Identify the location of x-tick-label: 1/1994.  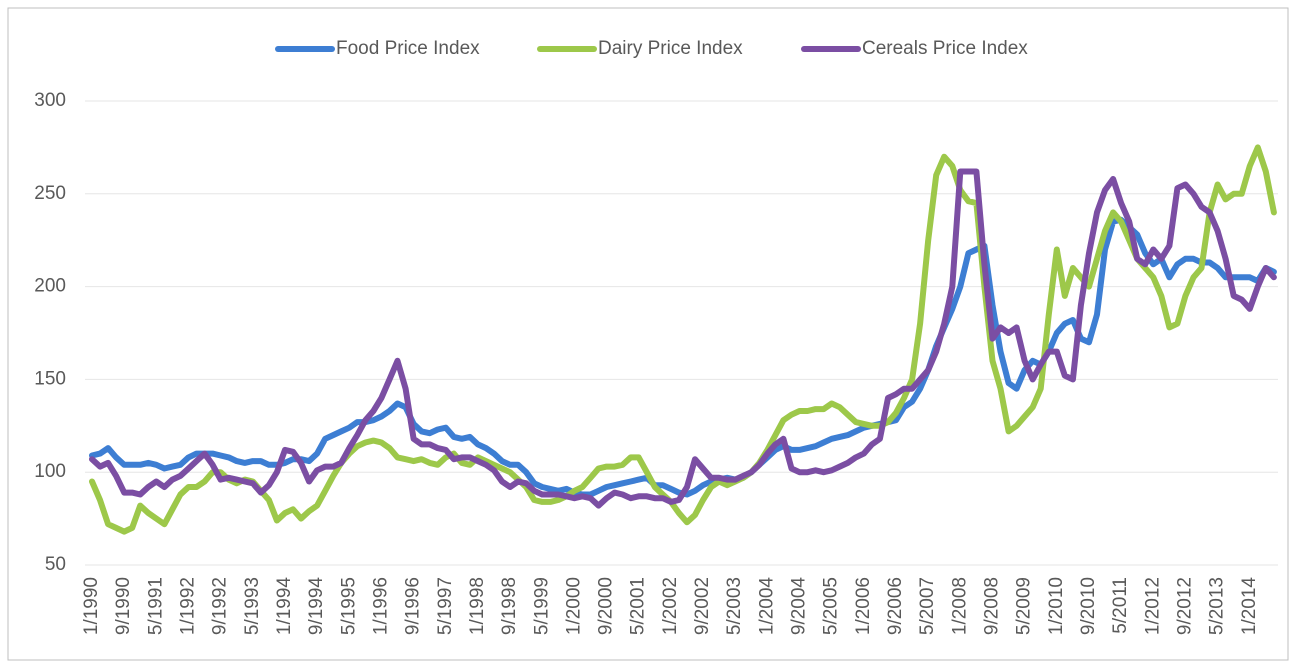
(284, 606).